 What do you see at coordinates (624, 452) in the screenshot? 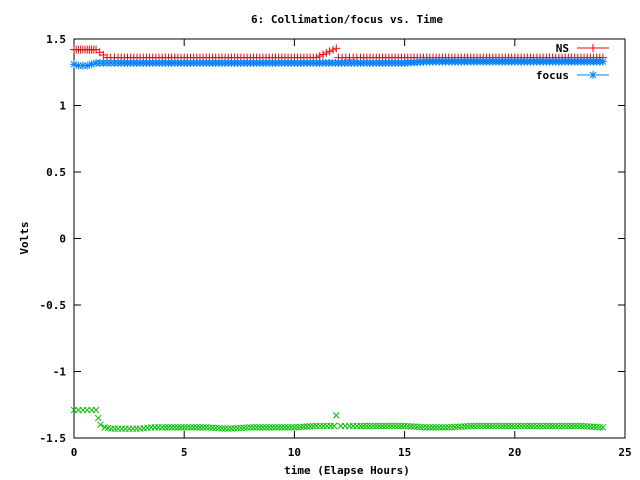
I see `x-tick-label: 25` at bounding box center [624, 452].